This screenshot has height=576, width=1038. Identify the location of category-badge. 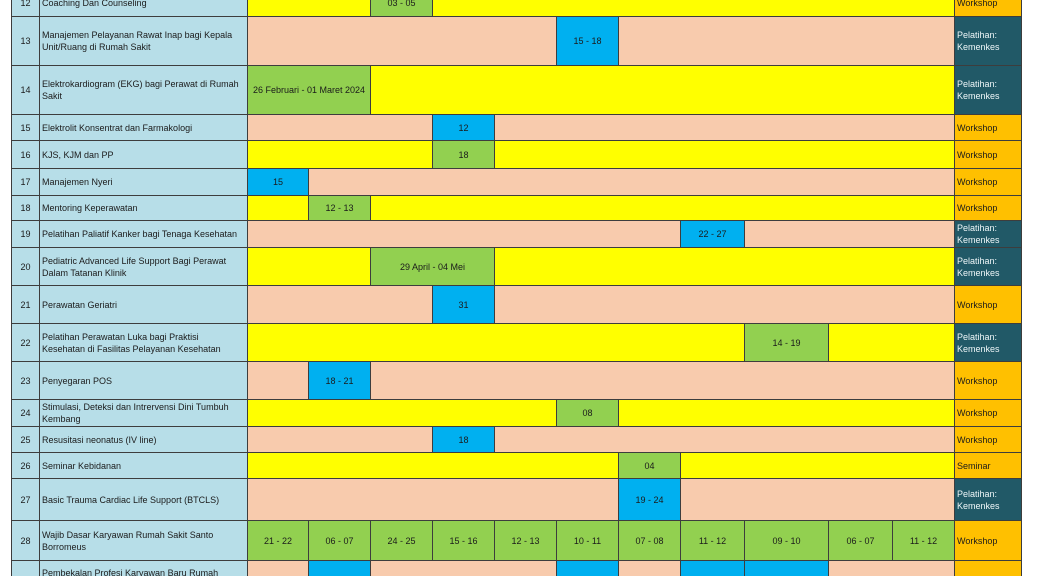
(988, 568).